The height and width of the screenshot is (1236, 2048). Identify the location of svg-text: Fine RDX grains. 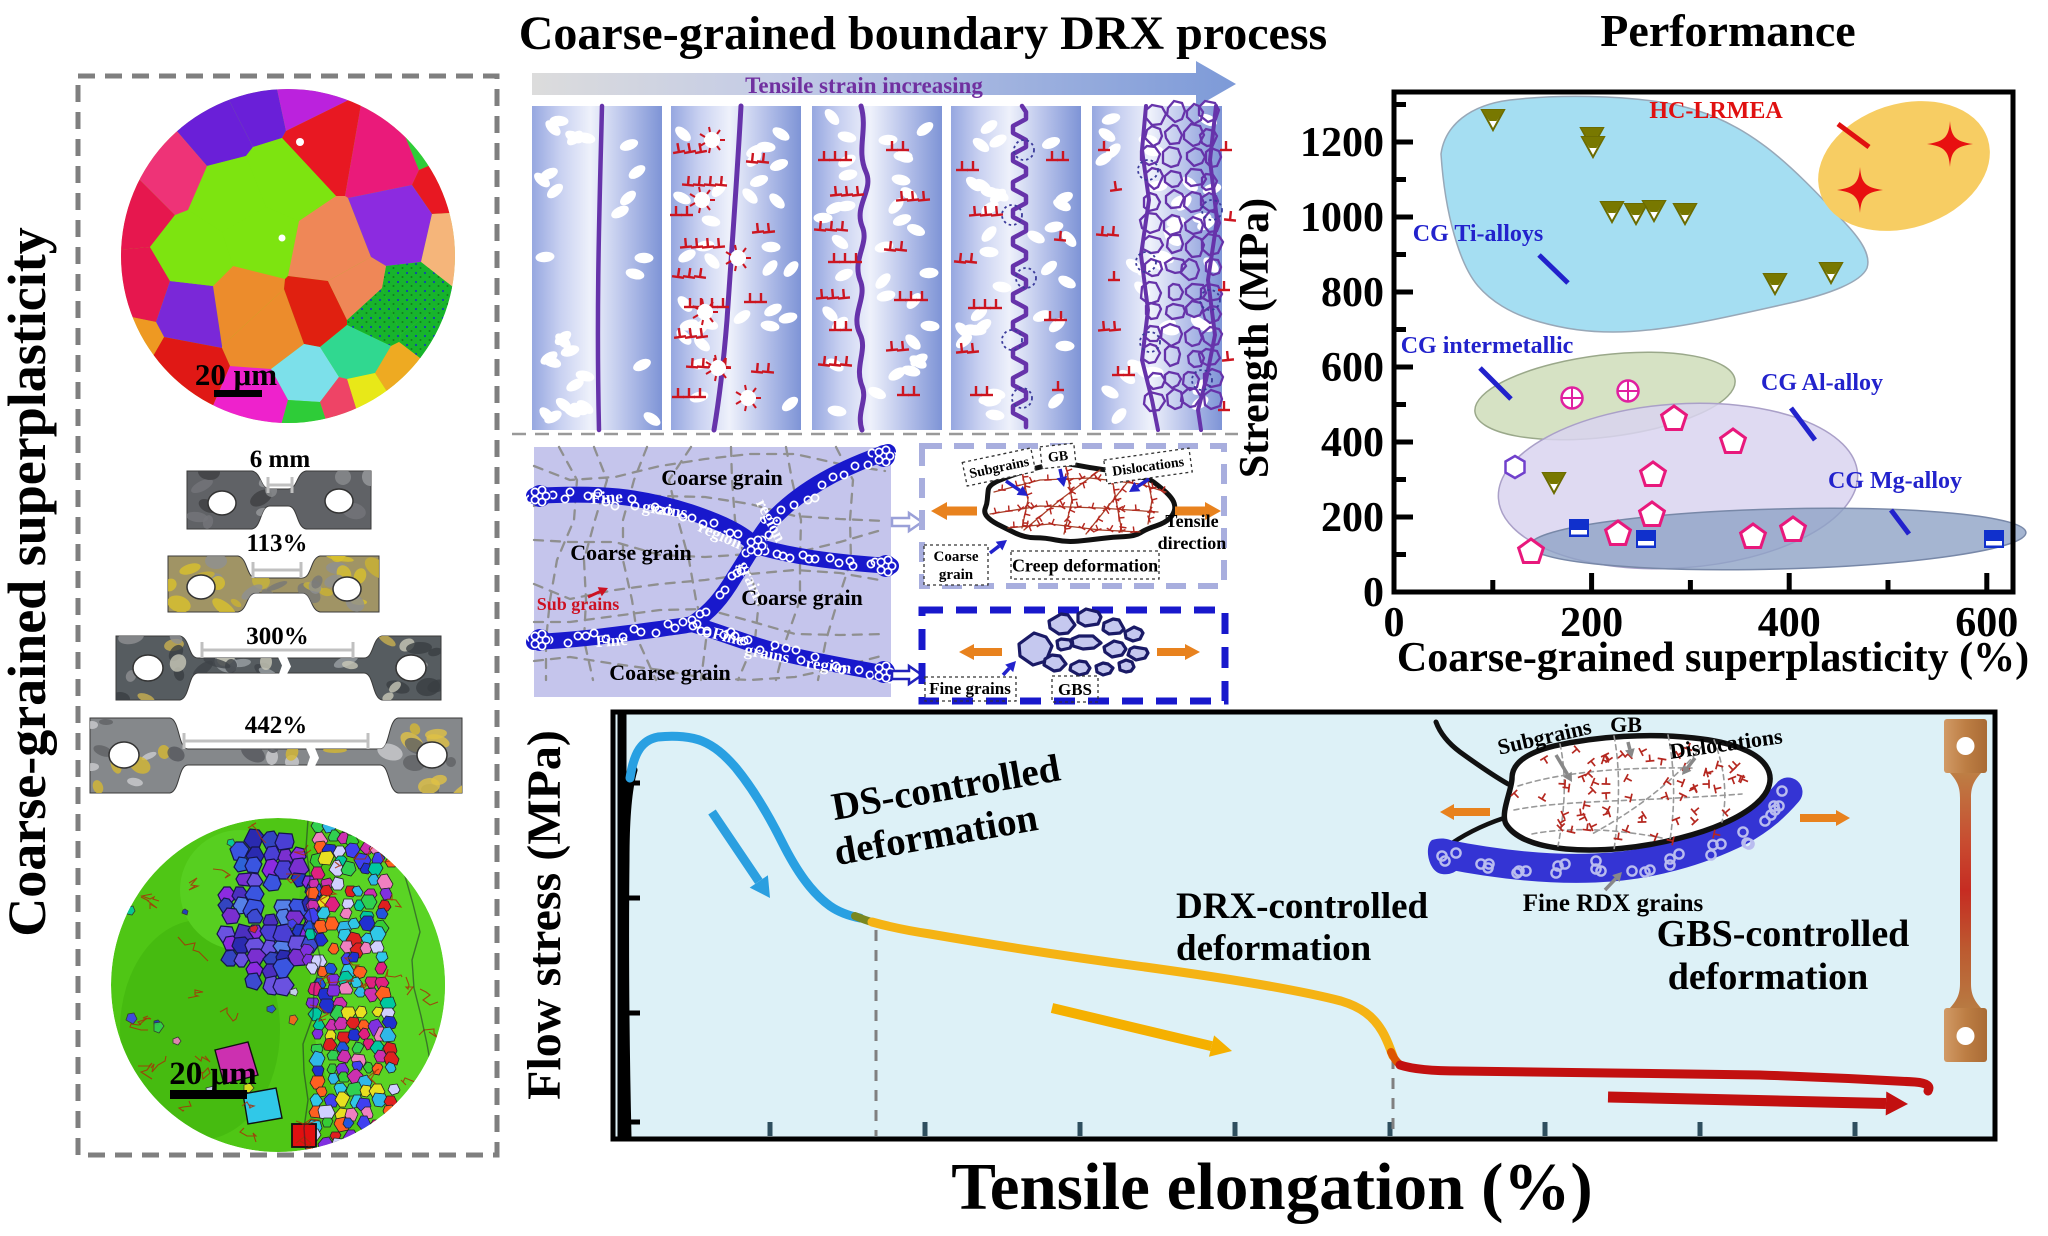
(1613, 903).